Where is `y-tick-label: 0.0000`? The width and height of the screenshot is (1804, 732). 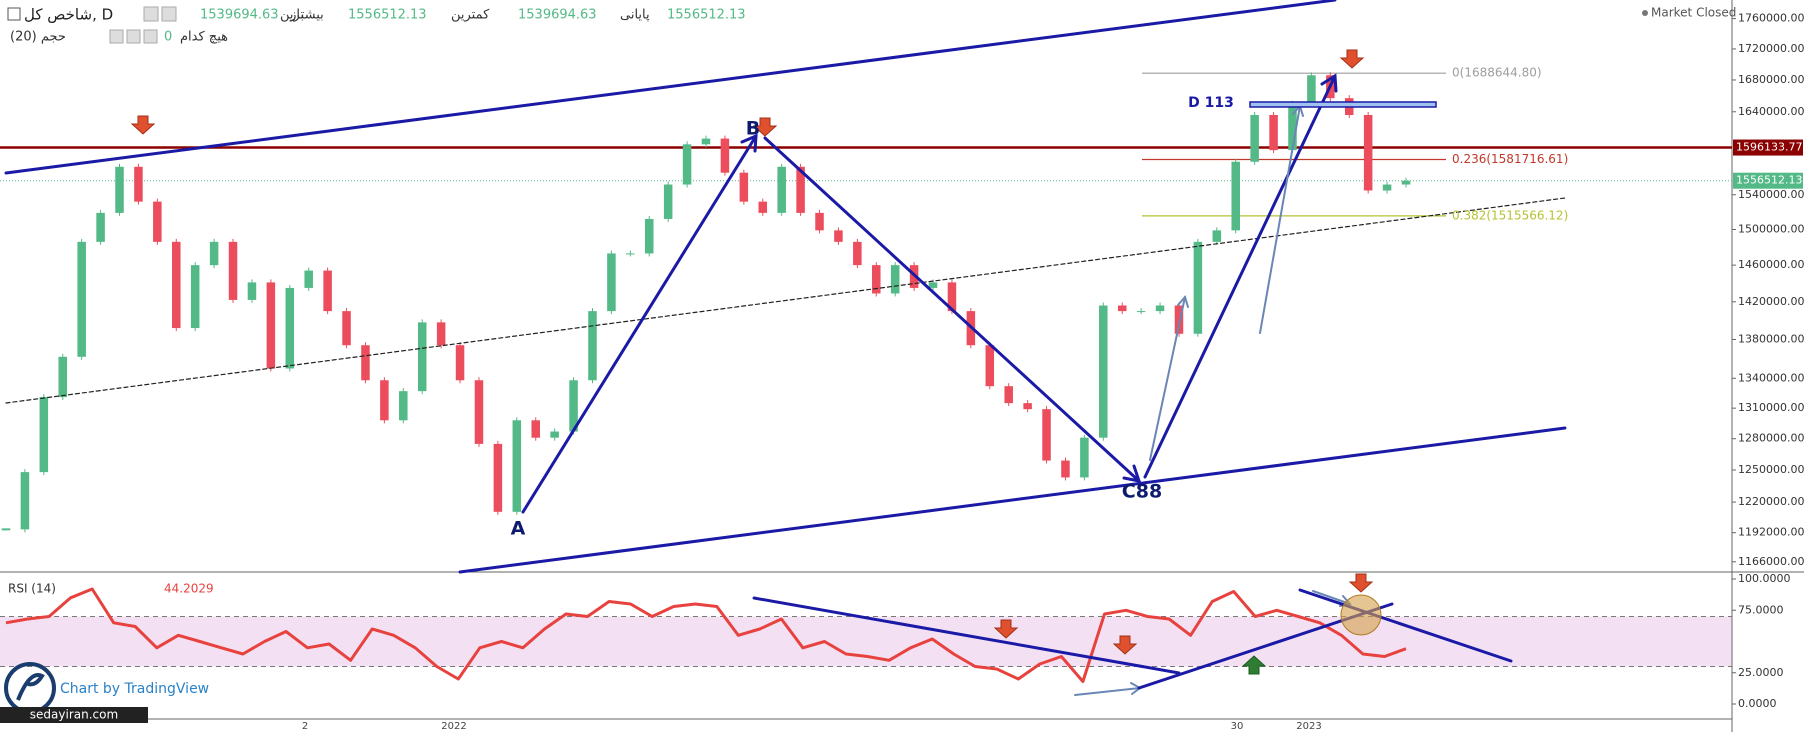
y-tick-label: 0.0000 is located at coordinates (1757, 703).